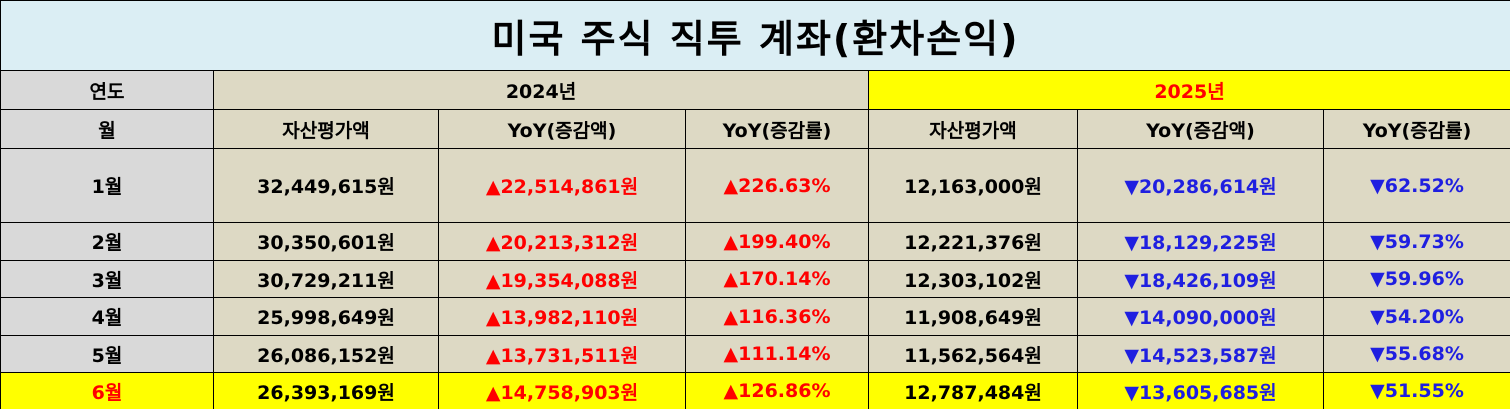  What do you see at coordinates (1200, 185) in the screenshot?
I see `value-cell: ▼20,286,614원` at bounding box center [1200, 185].